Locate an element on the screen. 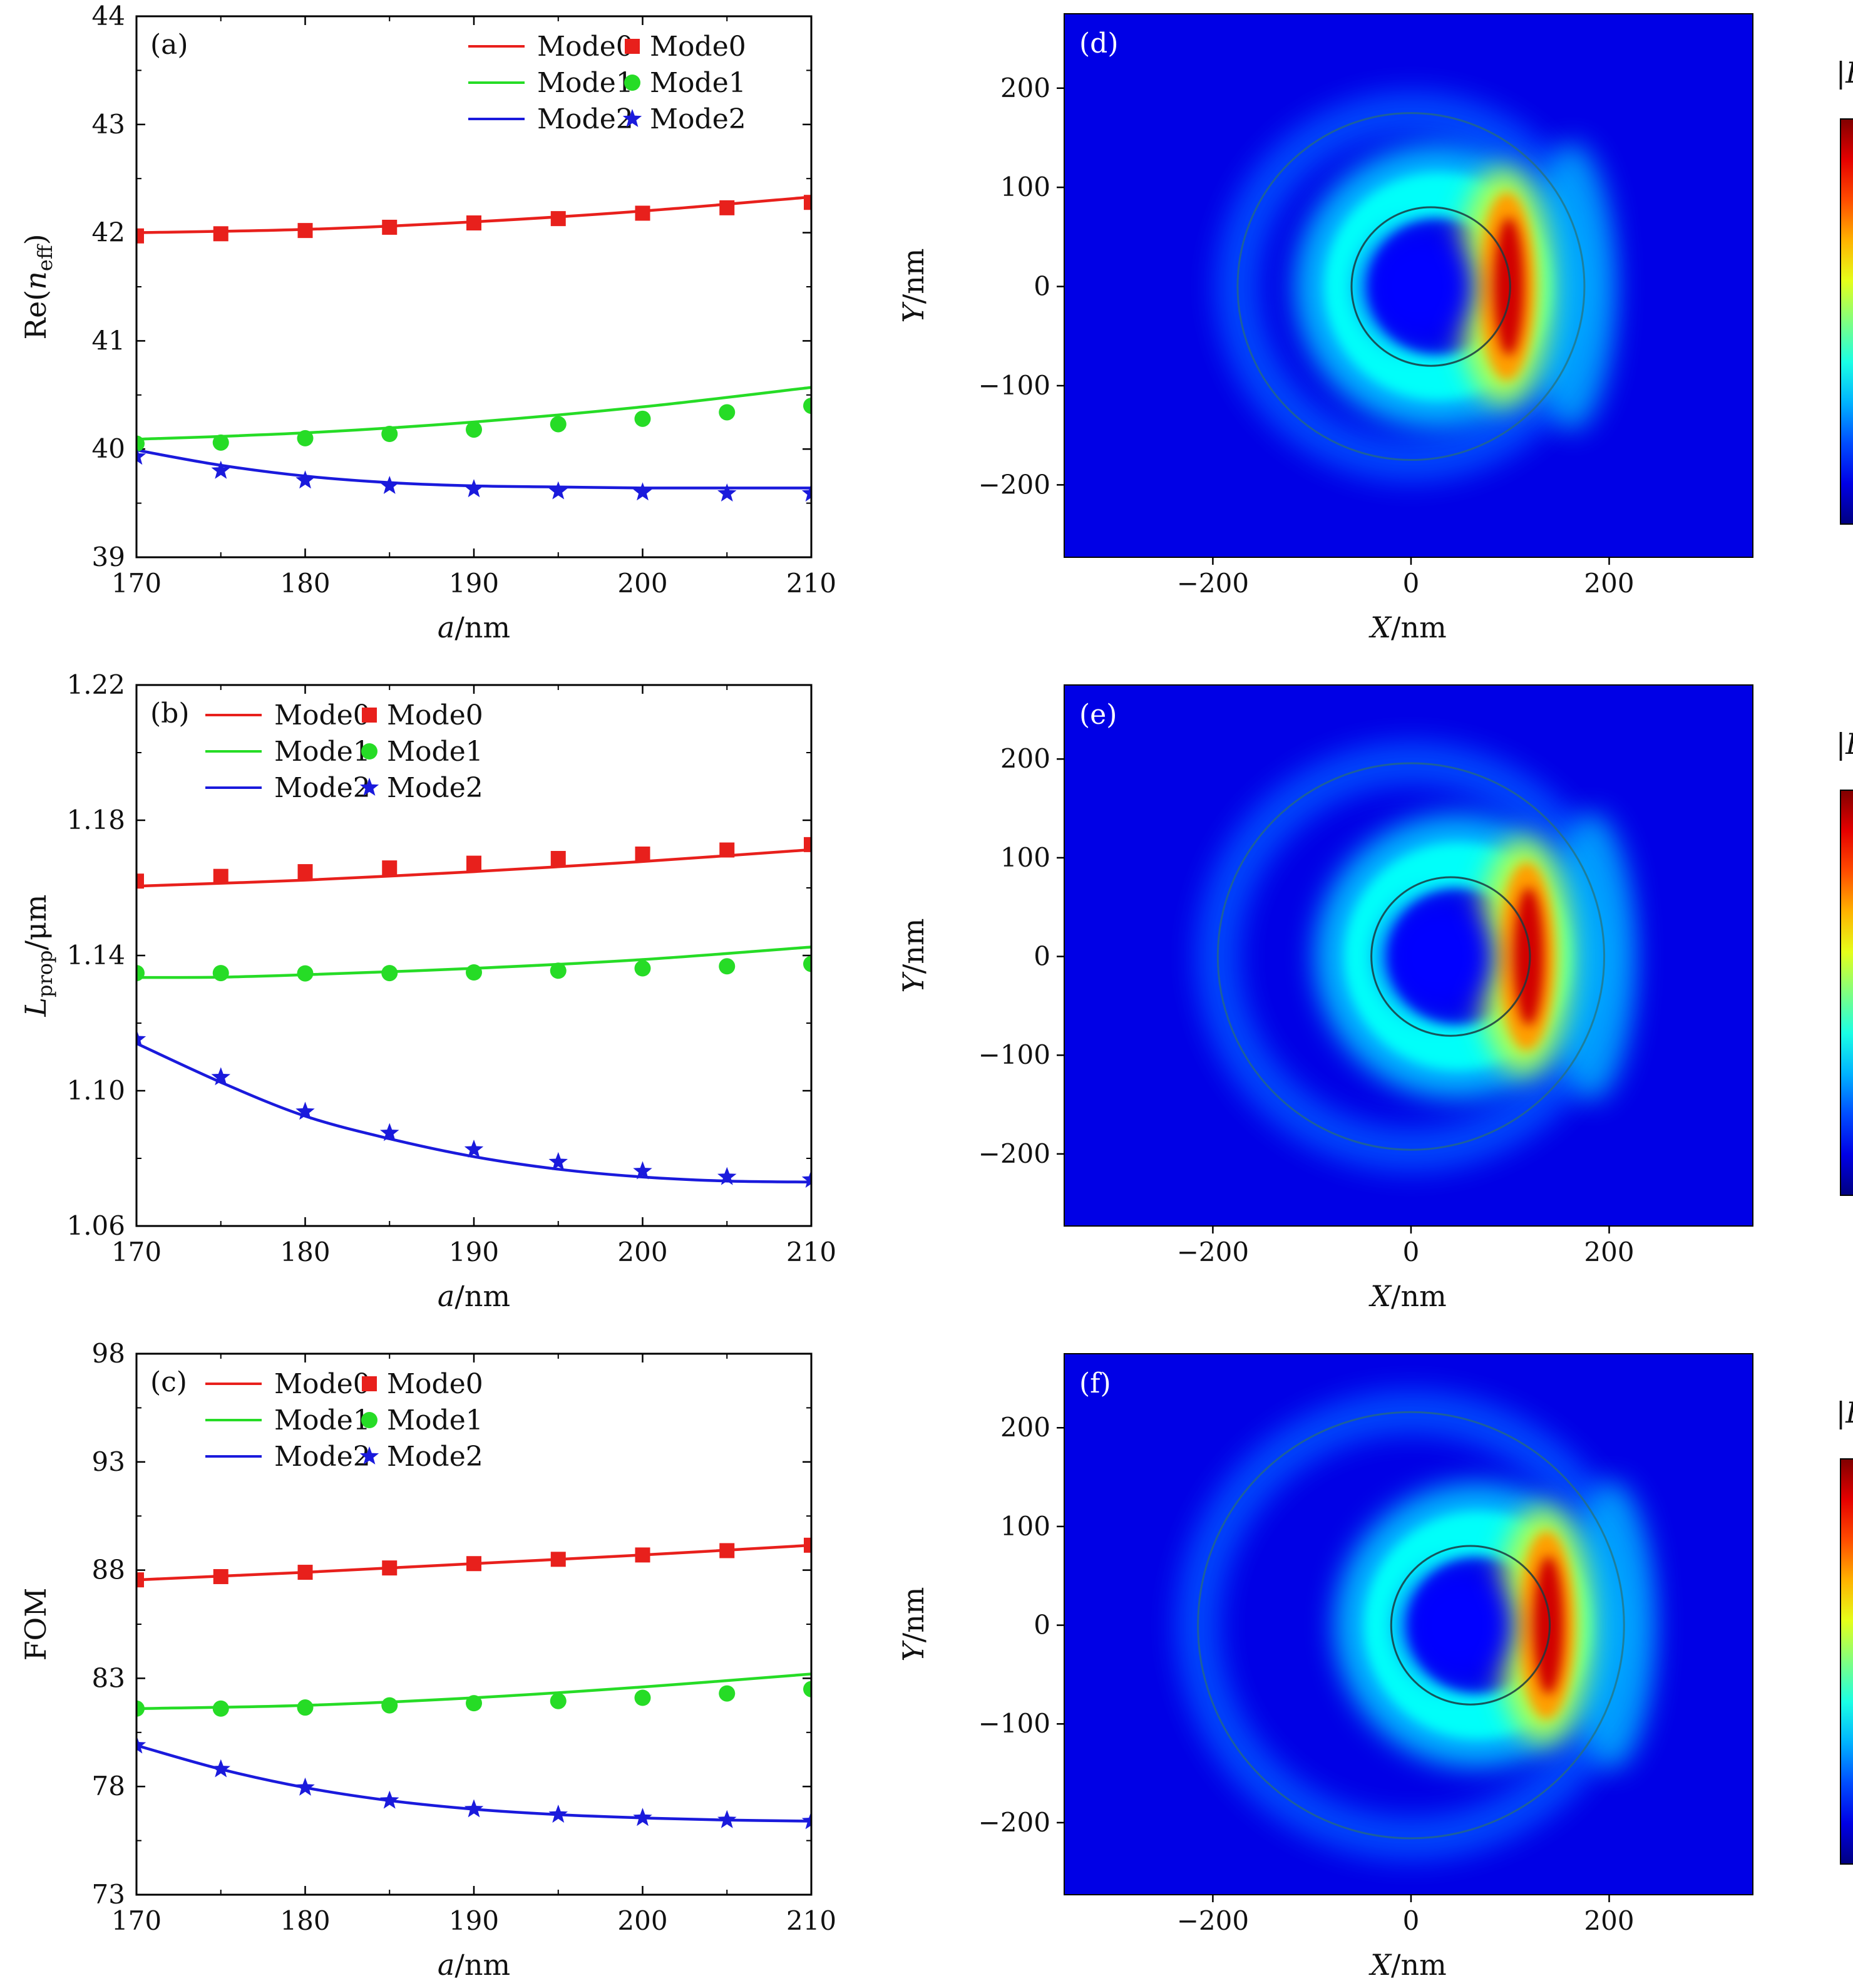 The image size is (1853, 1988). y-tick-label: 200 is located at coordinates (1025, 88).